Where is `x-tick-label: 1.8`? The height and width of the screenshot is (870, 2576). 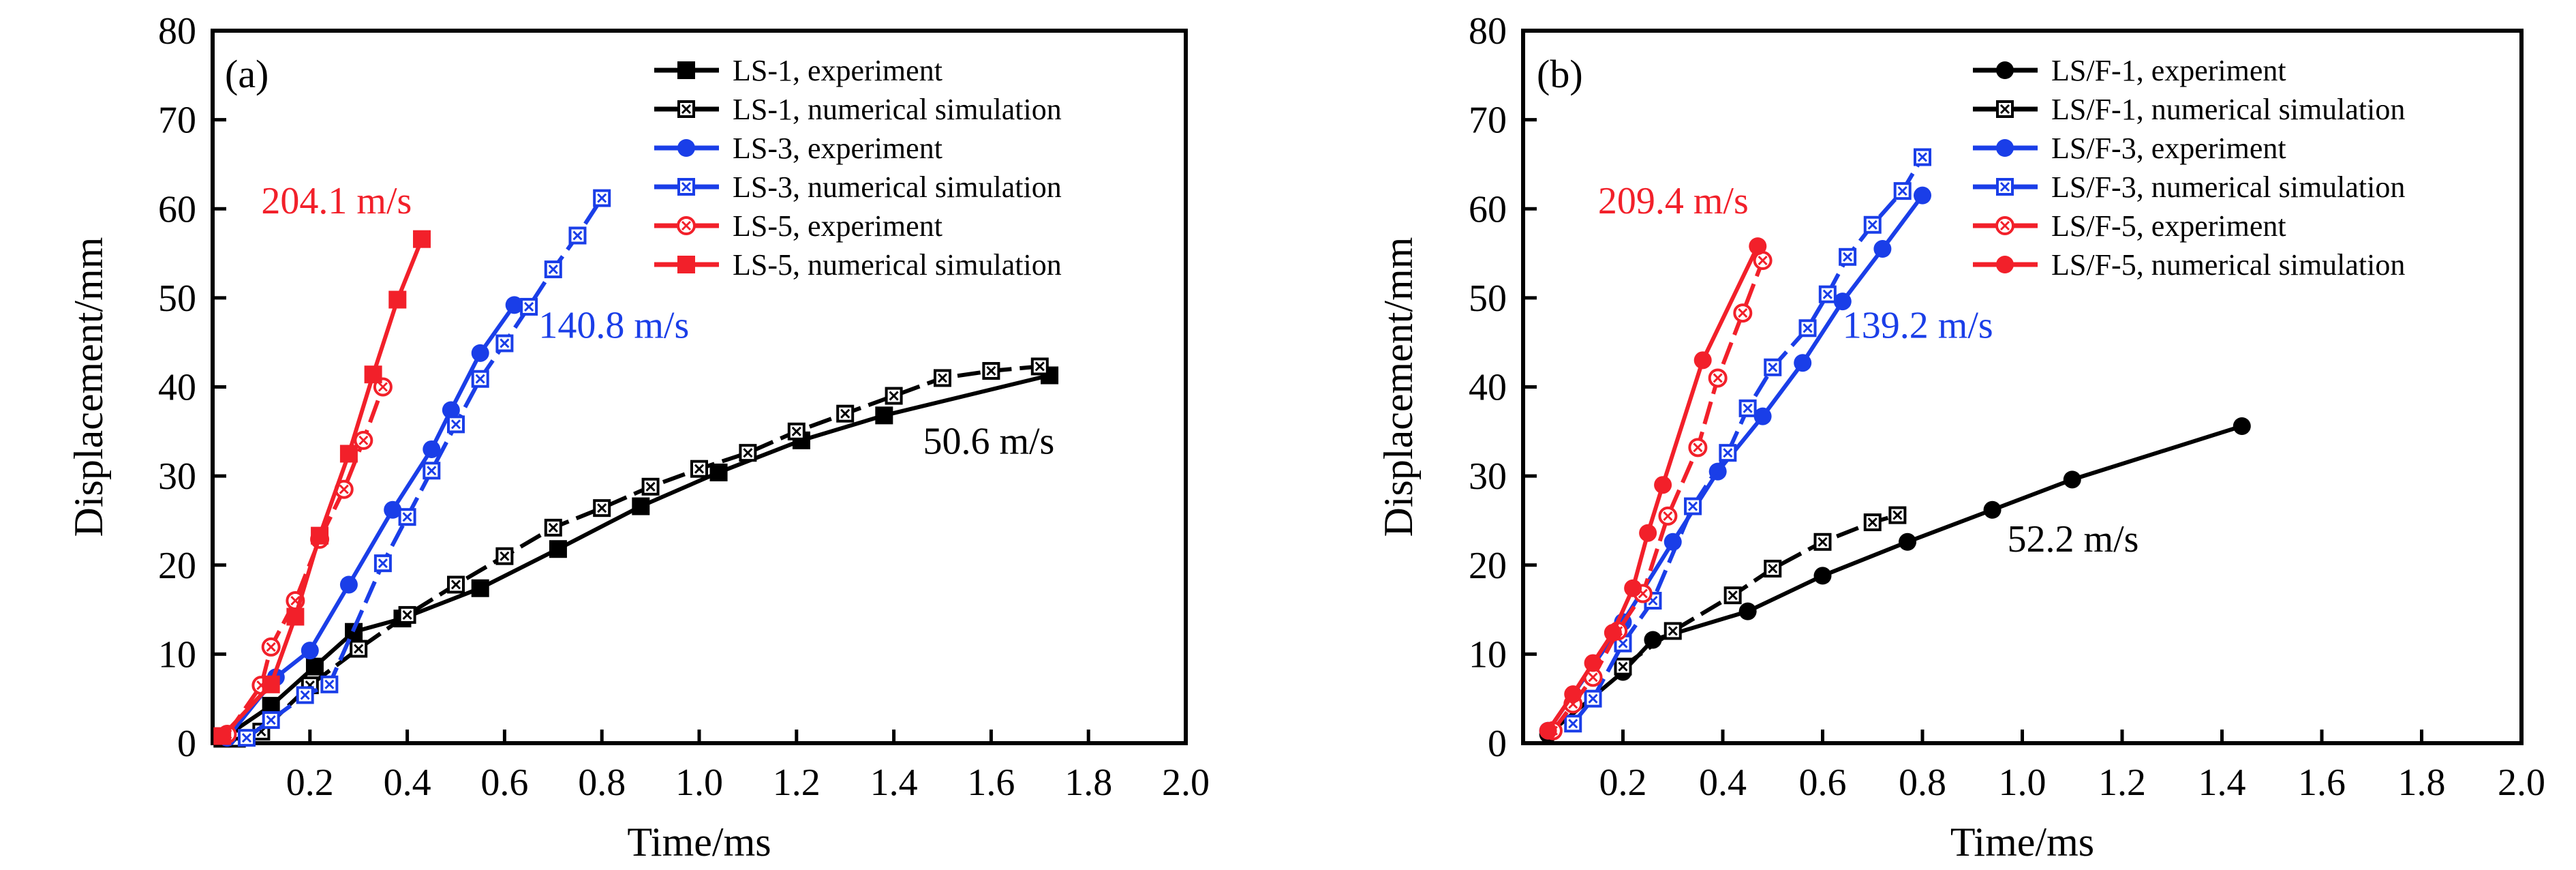
x-tick-label: 1.8 is located at coordinates (2422, 783).